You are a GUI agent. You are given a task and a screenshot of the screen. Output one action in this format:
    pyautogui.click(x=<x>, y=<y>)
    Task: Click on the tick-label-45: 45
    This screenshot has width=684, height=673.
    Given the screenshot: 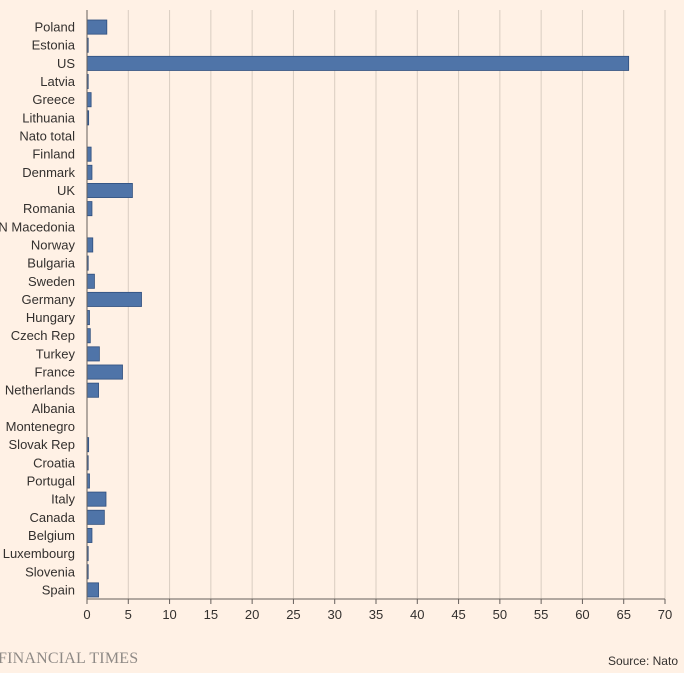 What is the action you would take?
    pyautogui.click(x=458, y=614)
    